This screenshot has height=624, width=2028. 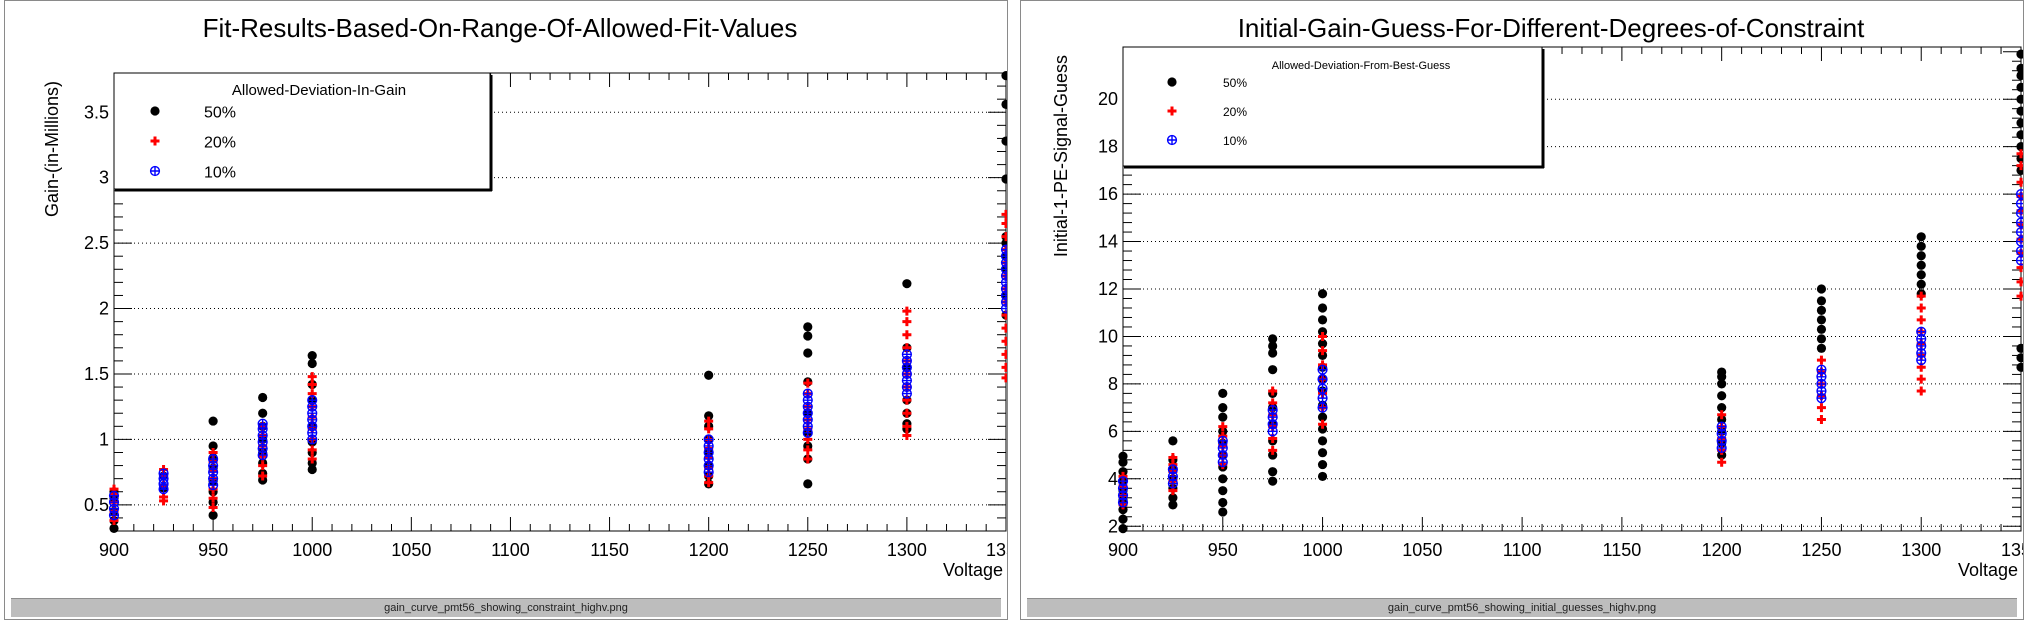 I want to click on x-tick-label: 1250, so click(x=1821, y=550).